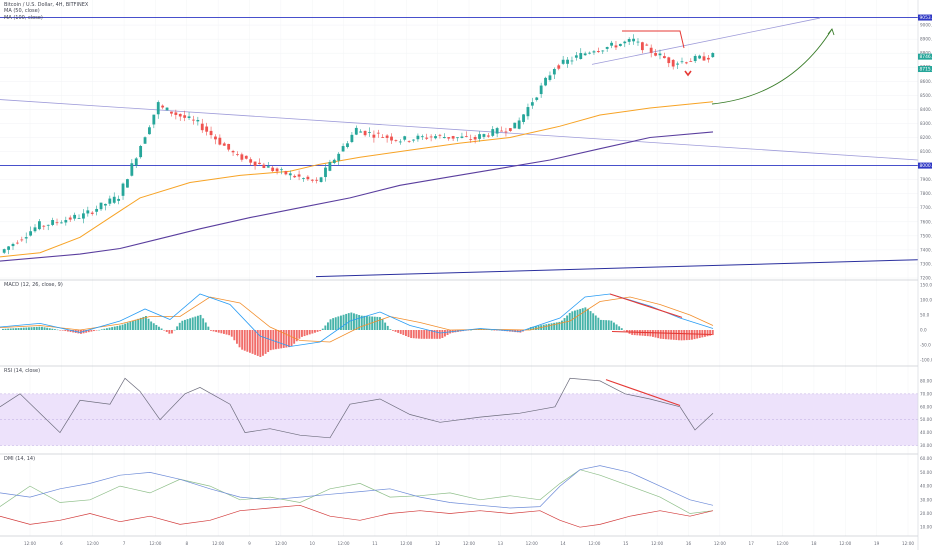 This screenshot has width=932, height=550. Describe the element at coordinates (501, 543) in the screenshot. I see `time-tick-label: 13` at that location.